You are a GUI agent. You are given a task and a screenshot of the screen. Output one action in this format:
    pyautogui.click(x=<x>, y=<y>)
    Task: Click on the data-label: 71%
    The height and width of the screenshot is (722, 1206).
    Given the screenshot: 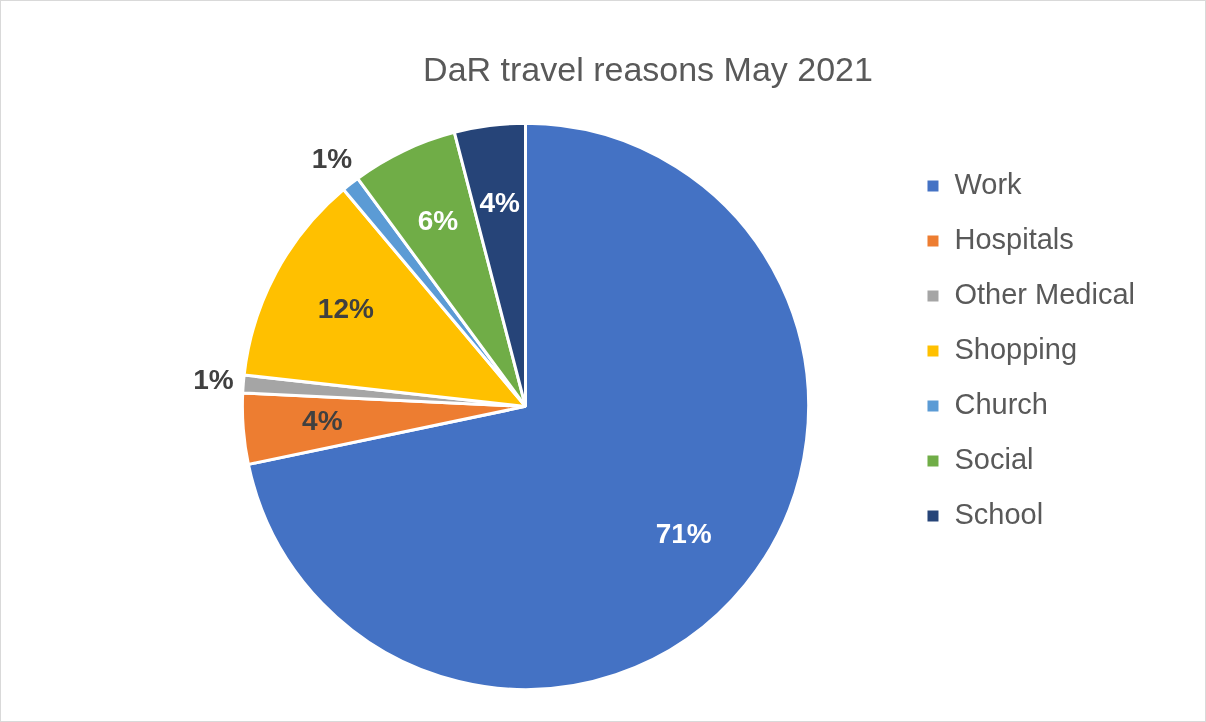 What is the action you would take?
    pyautogui.click(x=683, y=533)
    